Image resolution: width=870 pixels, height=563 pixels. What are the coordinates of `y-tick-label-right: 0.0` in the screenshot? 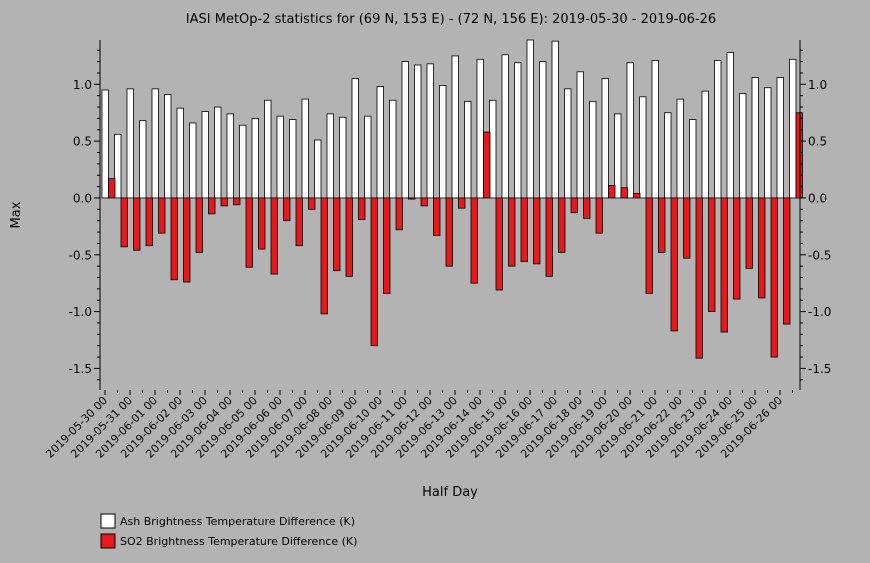 It's located at (817, 198).